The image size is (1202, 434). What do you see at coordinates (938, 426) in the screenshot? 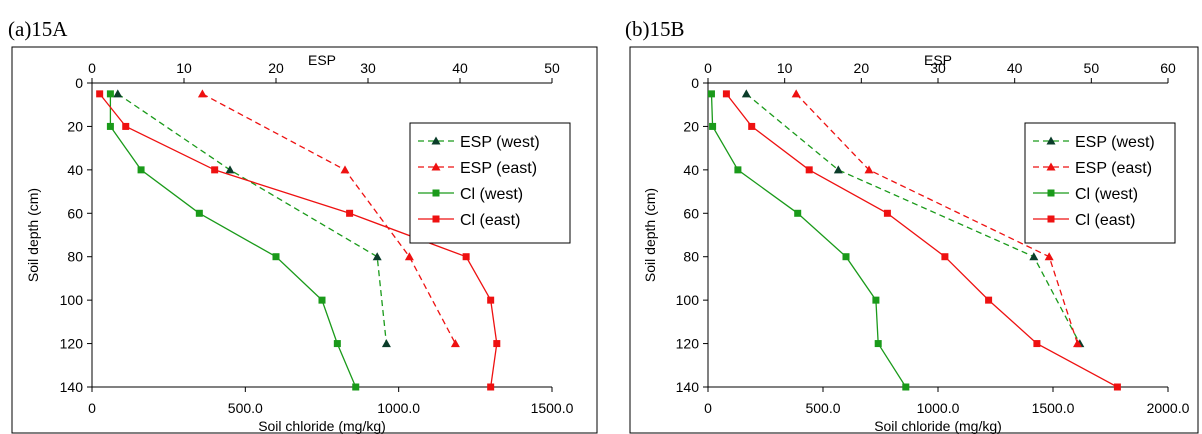
I see `x-axis-title: Soil chloride (mg/kg)` at bounding box center [938, 426].